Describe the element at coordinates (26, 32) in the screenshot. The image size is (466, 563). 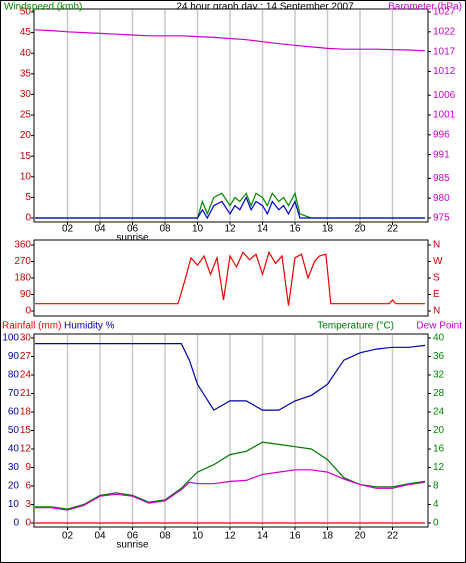
I see `y-tick-label: 45` at that location.